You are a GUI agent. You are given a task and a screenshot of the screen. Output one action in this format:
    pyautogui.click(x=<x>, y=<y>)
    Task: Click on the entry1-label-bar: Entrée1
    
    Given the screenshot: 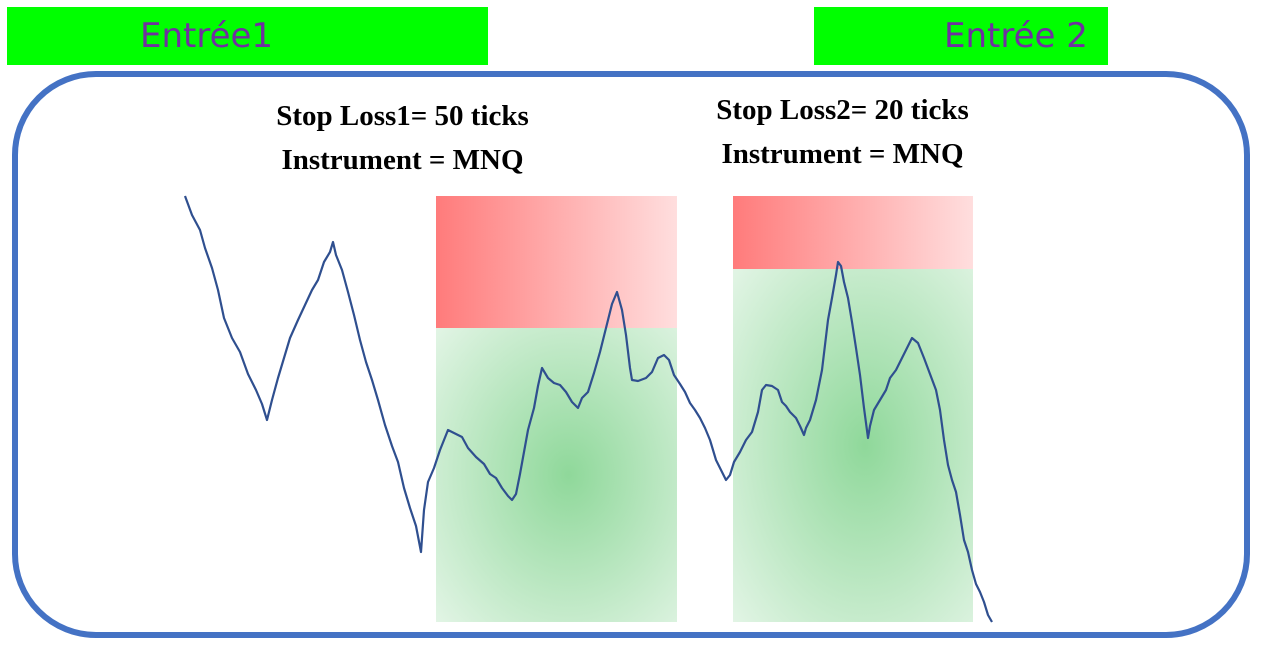 What is the action you would take?
    pyautogui.click(x=247, y=36)
    